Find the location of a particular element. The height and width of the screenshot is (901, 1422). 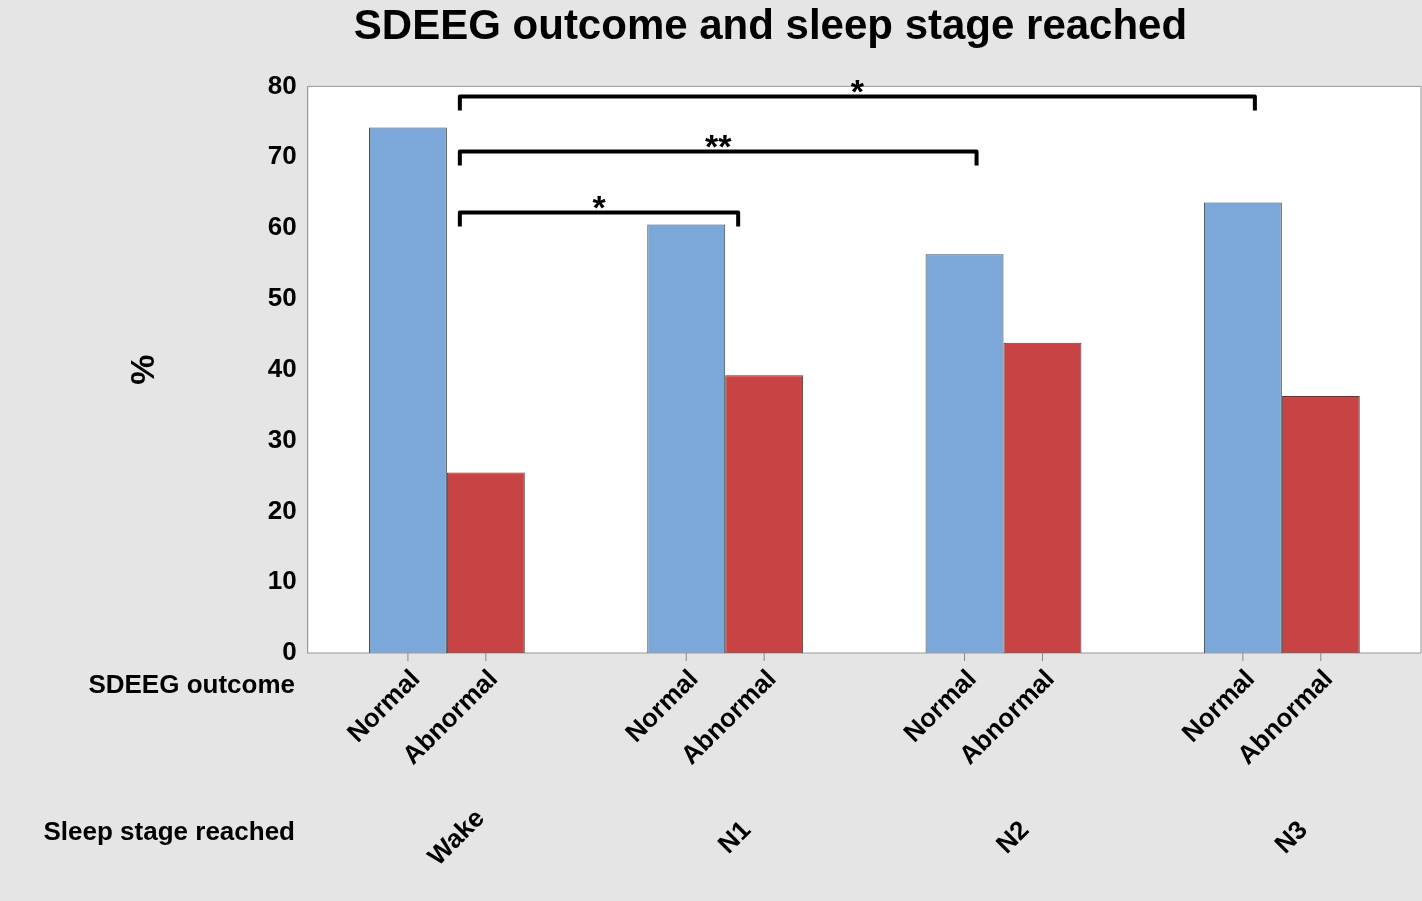

x-tick-label: N3 is located at coordinates (1290, 837).